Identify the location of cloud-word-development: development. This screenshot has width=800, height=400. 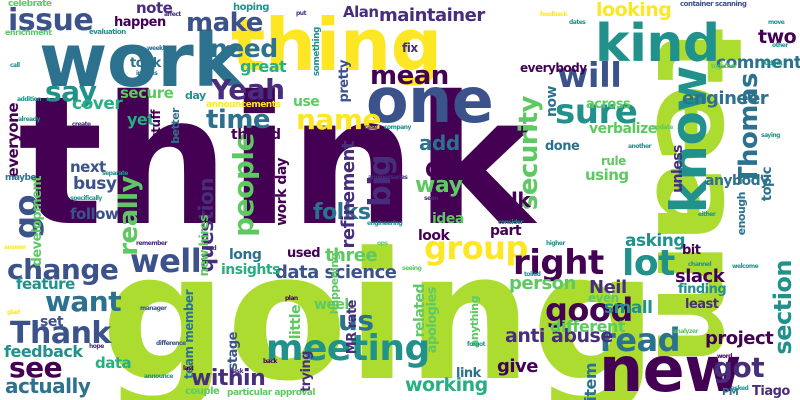
(37, 221).